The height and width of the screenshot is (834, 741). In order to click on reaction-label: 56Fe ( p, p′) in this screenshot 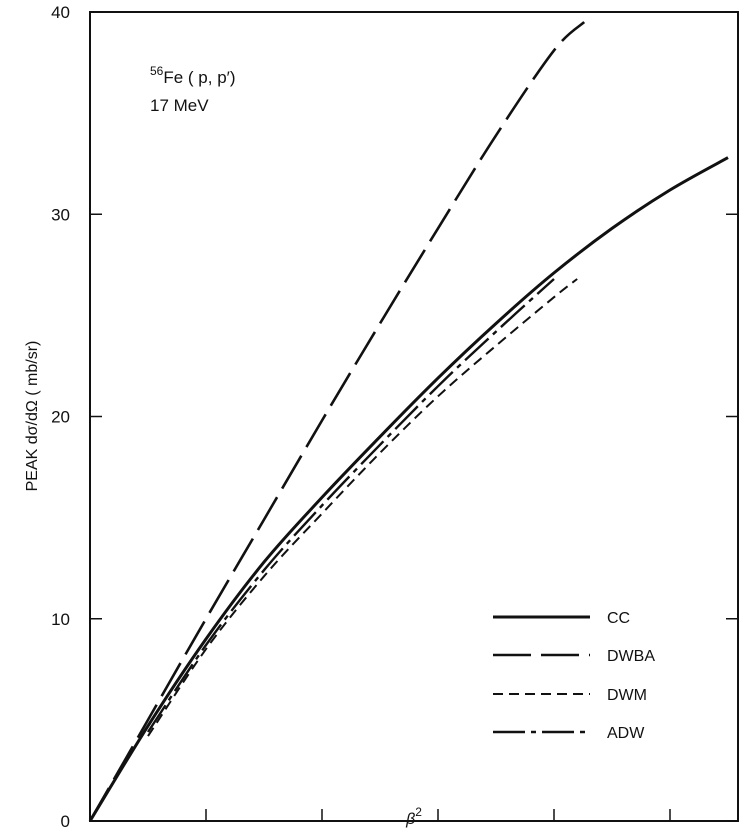, I will do `click(193, 75)`.